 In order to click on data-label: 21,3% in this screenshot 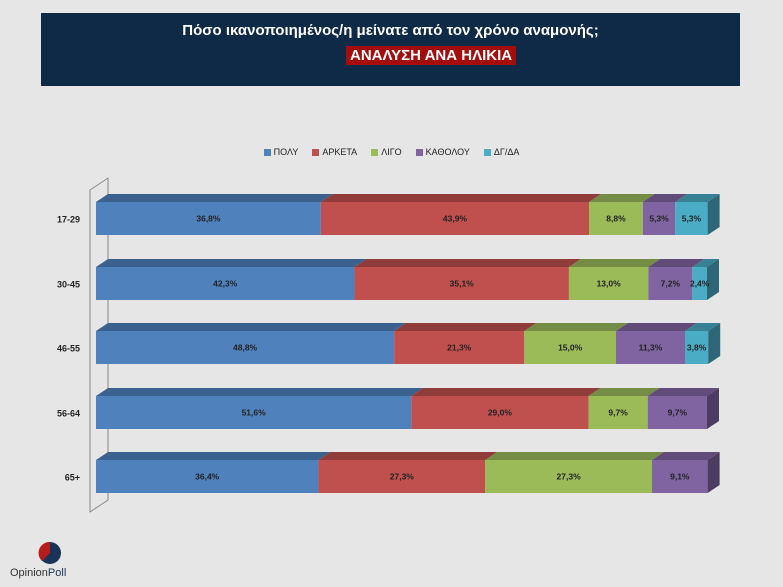, I will do `click(459, 348)`.